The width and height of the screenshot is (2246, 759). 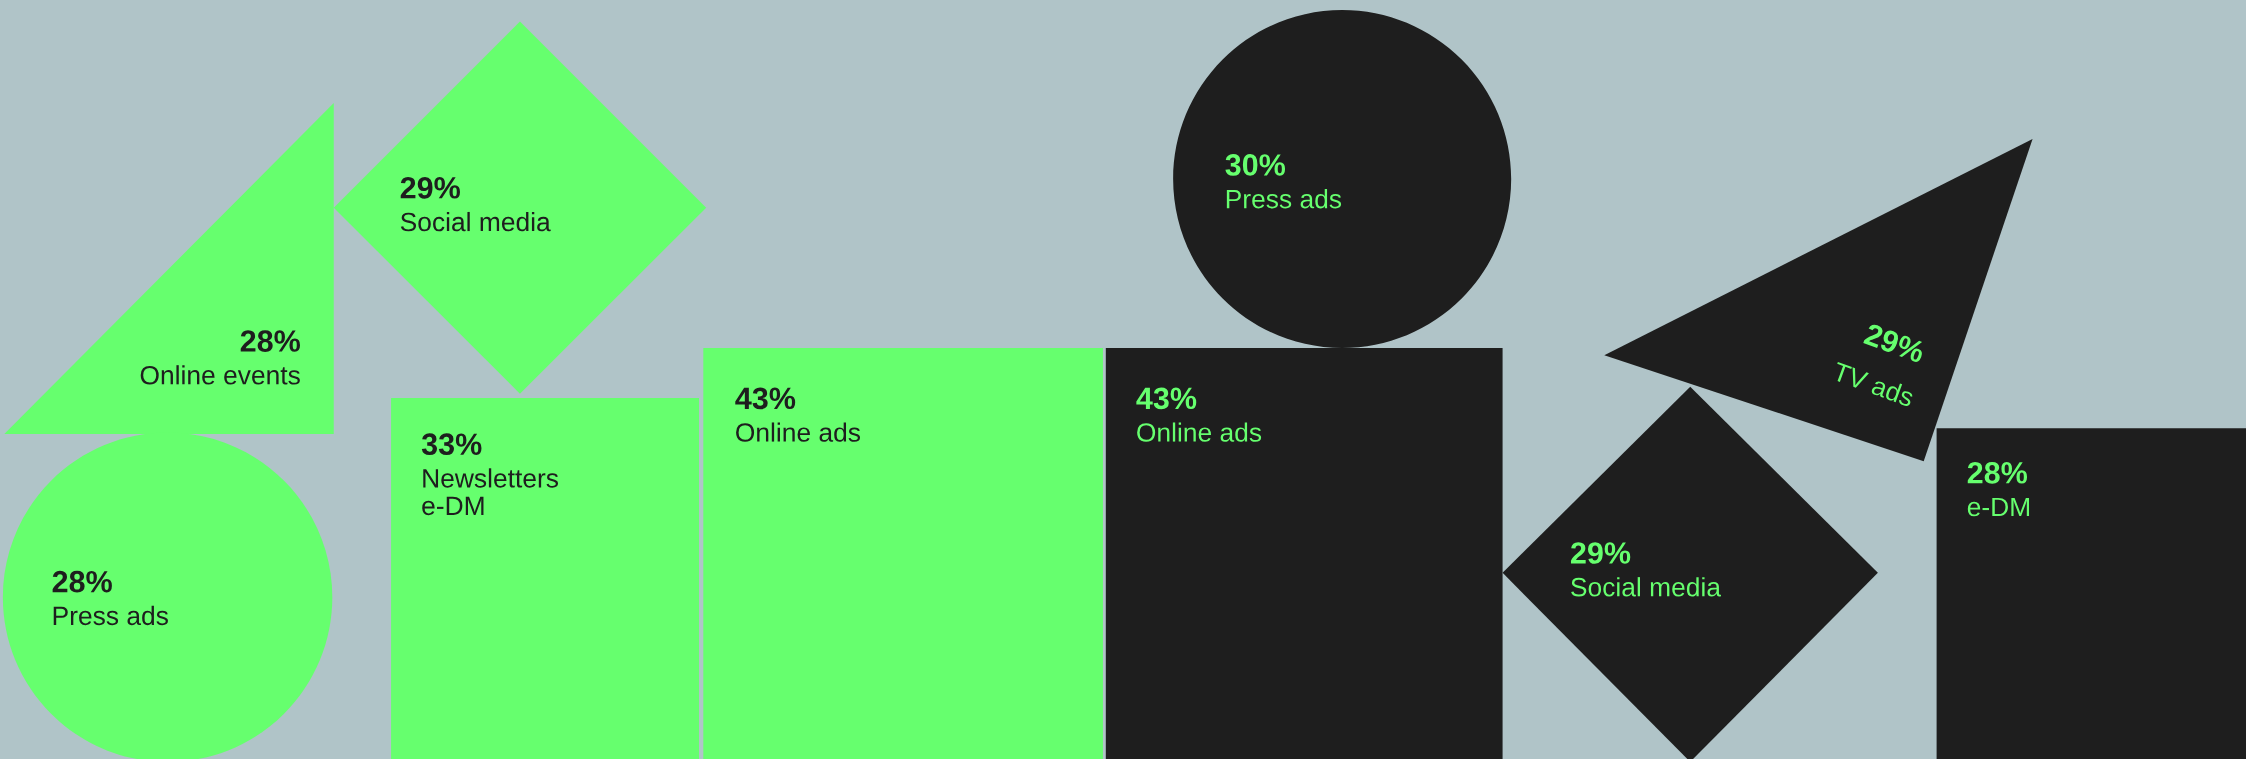 I want to click on data-label: 30%, so click(x=1255, y=165).